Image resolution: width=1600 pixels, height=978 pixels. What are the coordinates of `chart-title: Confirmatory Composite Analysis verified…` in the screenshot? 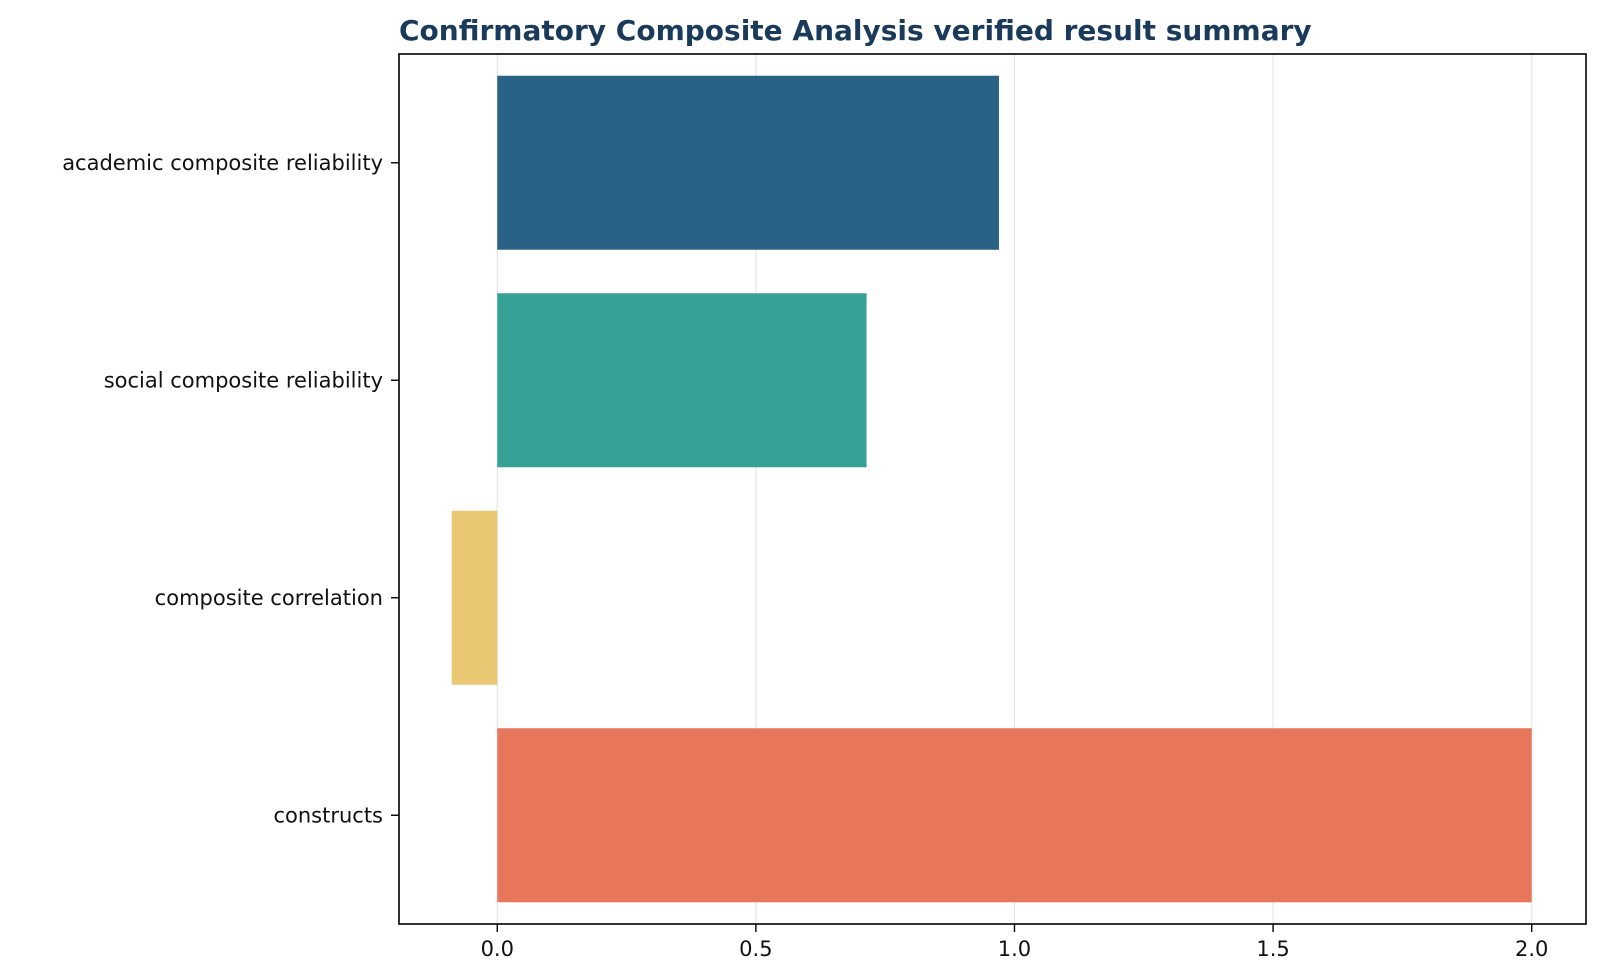 It's located at (855, 30).